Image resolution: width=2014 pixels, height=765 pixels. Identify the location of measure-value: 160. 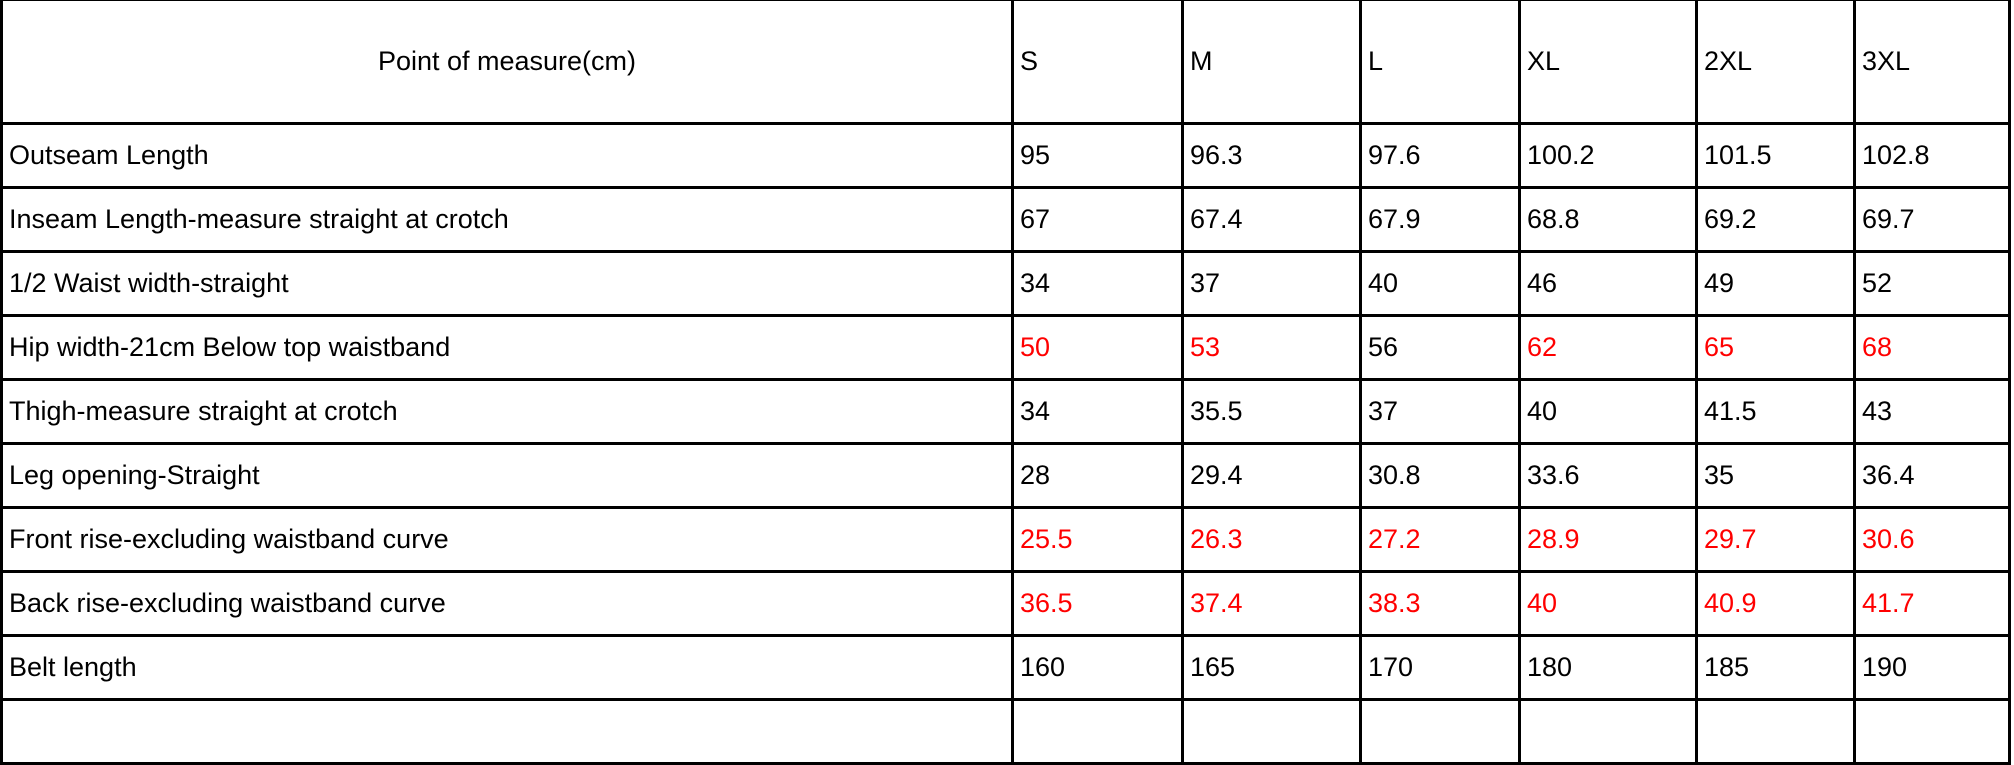
(1097, 667).